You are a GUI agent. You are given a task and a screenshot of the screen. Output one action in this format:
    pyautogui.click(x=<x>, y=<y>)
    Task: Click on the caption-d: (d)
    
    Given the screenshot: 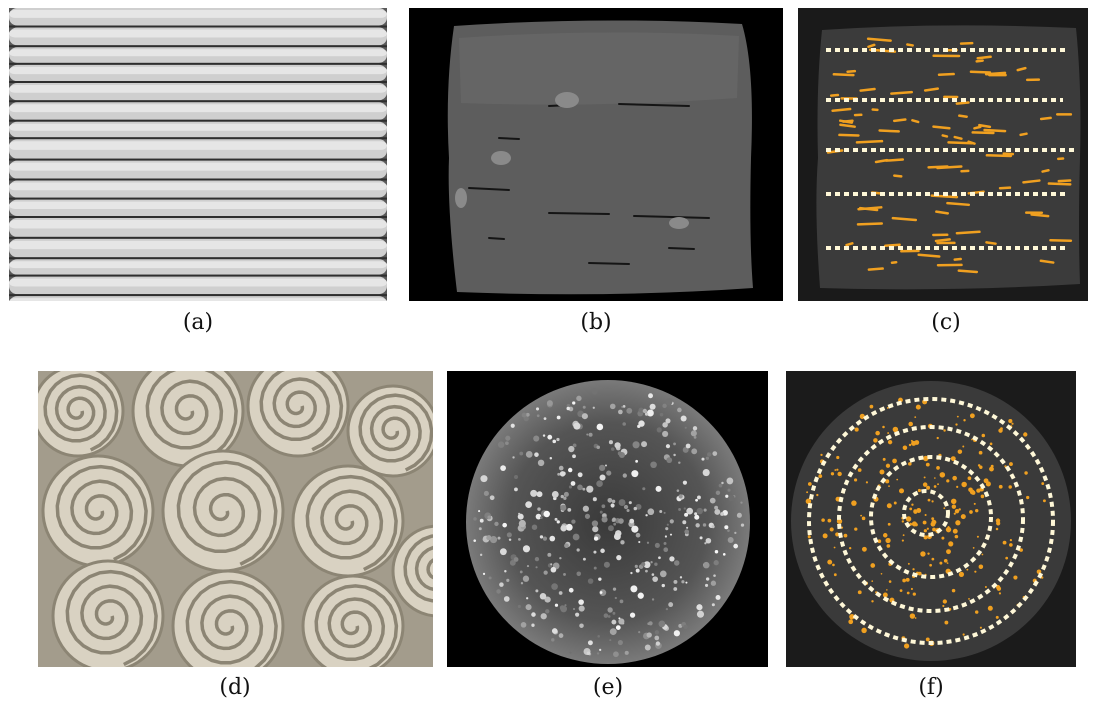 What is the action you would take?
    pyautogui.click(x=235, y=687)
    